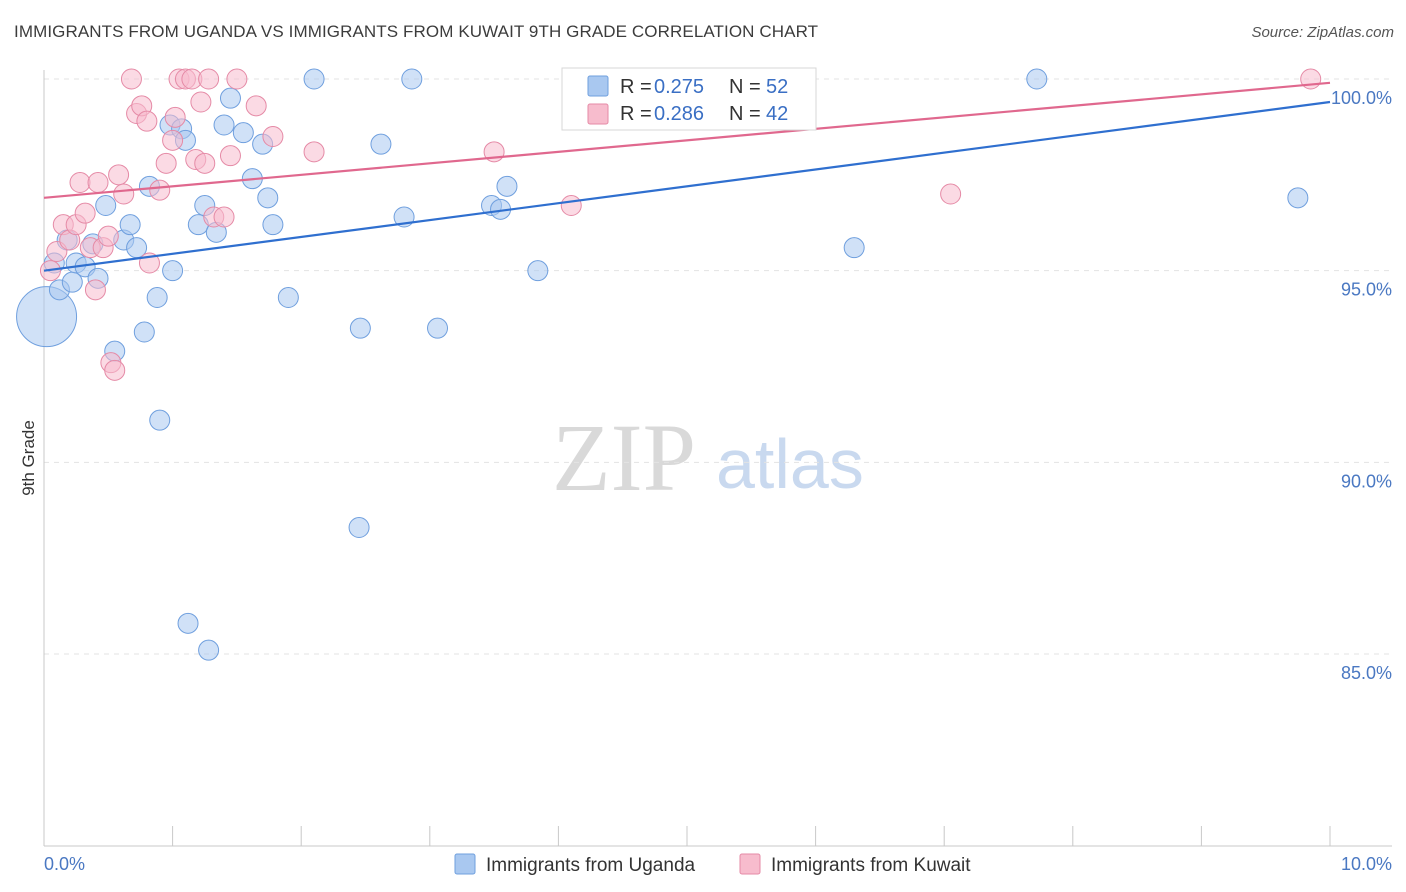  I want to click on legend-r-value-kuwait: 0.286, so click(679, 114).